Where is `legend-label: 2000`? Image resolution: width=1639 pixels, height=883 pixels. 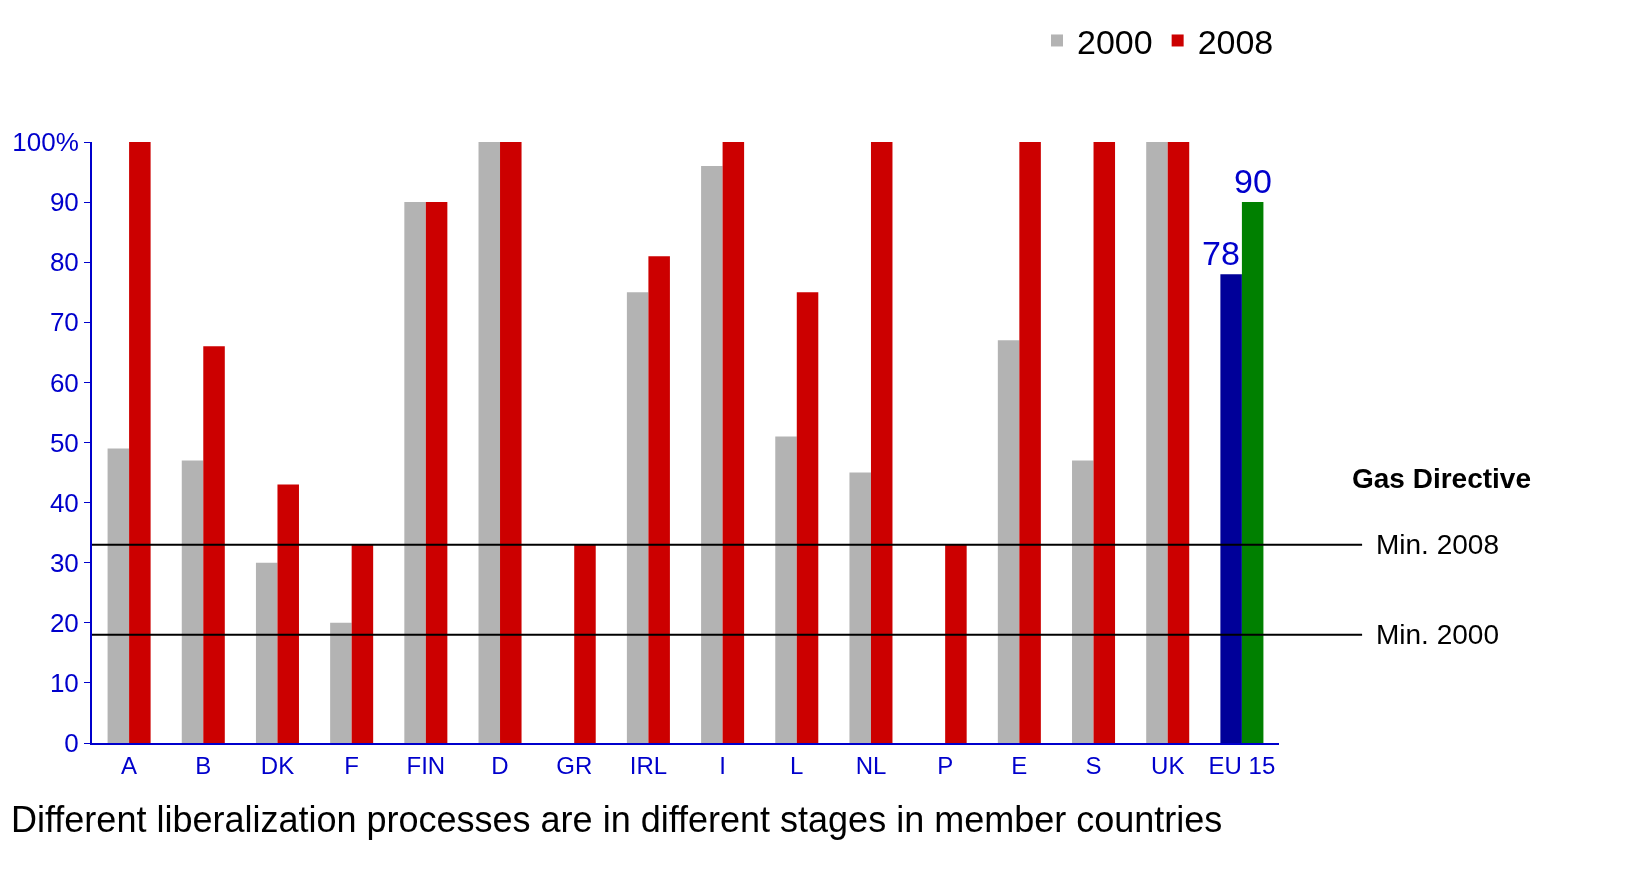 legend-label: 2000 is located at coordinates (1115, 41).